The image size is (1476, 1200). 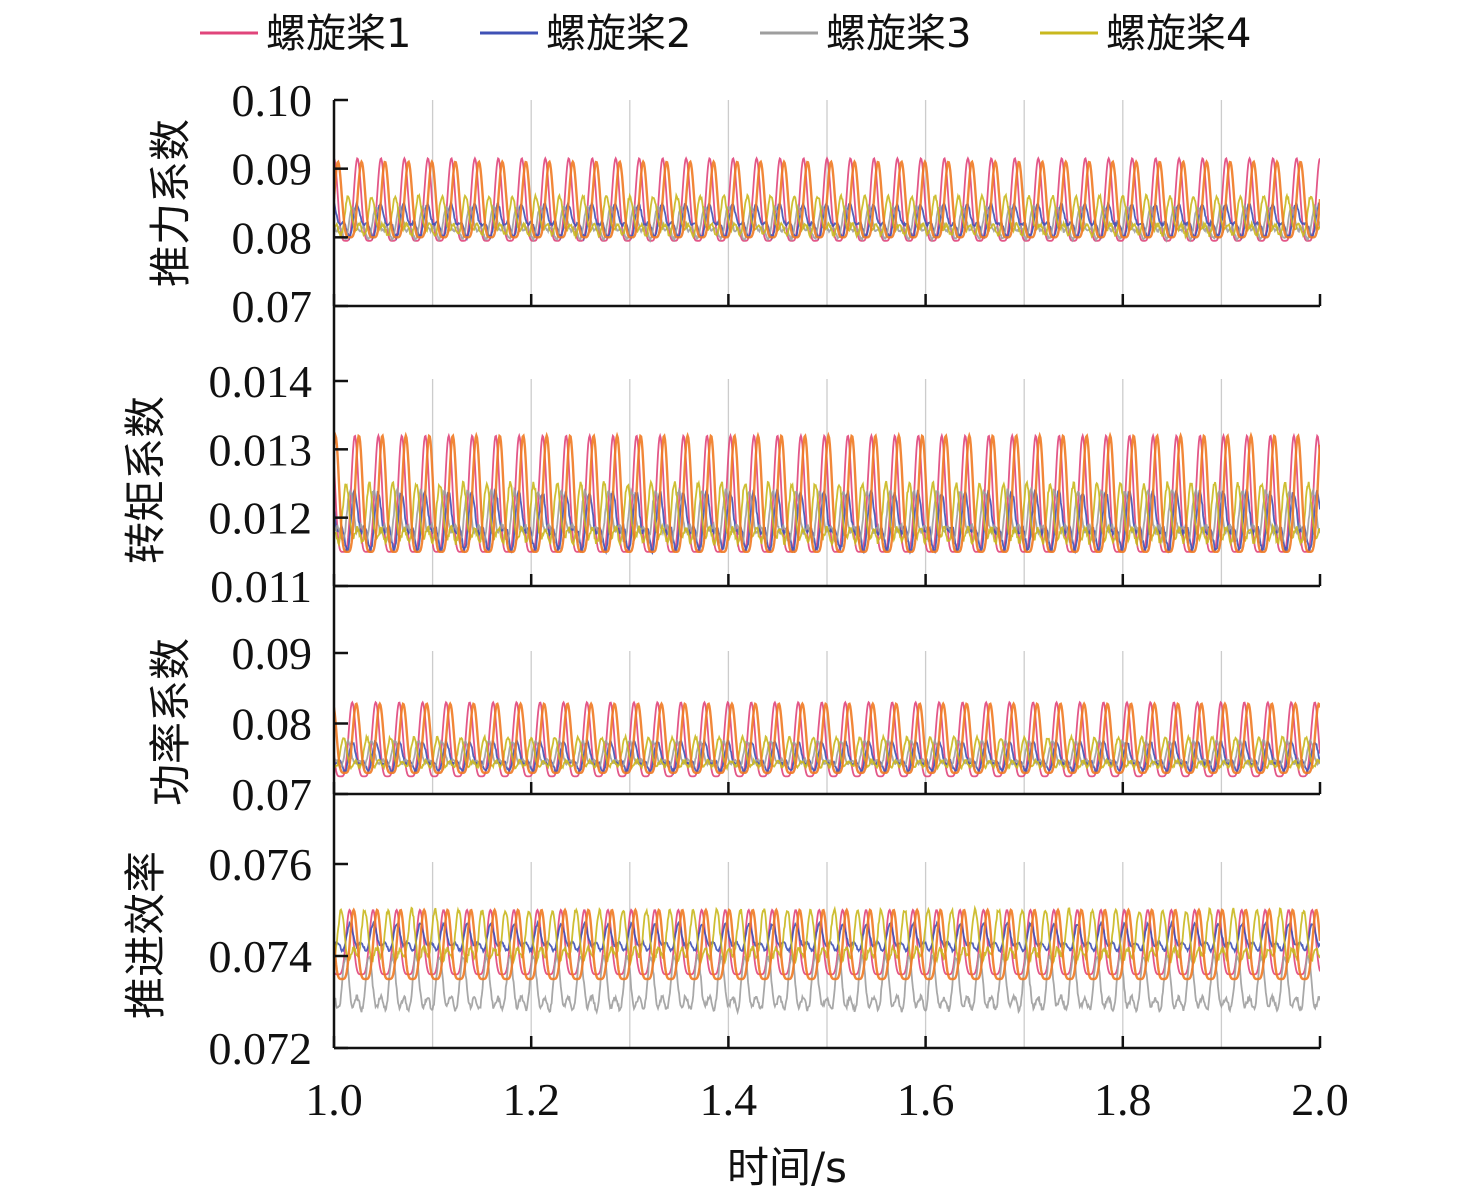 I want to click on y-tick-label: 0.072, so click(x=261, y=1048).